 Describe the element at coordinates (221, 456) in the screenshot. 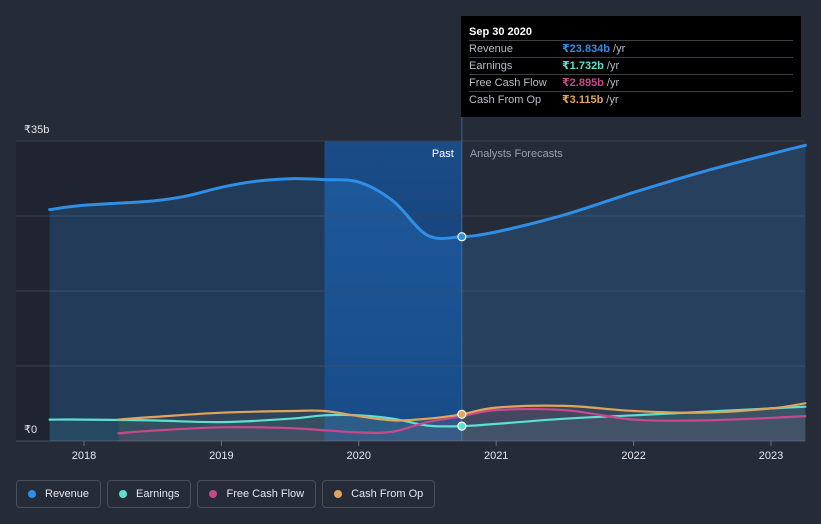

I see `x-axis-label: 2019` at that location.